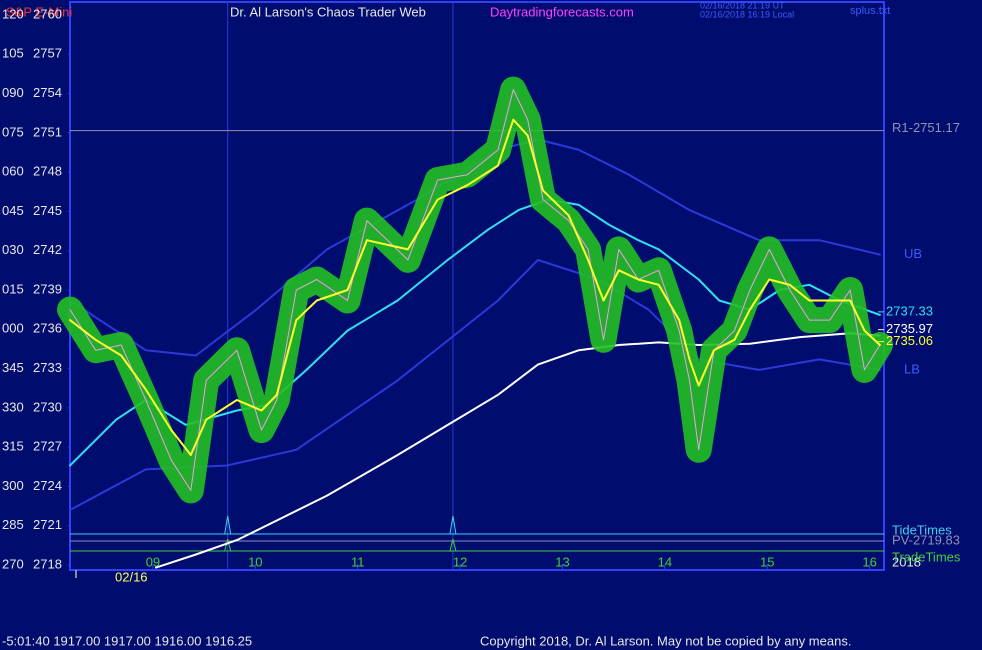  What do you see at coordinates (922, 529) in the screenshot?
I see `time-label: TideTimes` at bounding box center [922, 529].